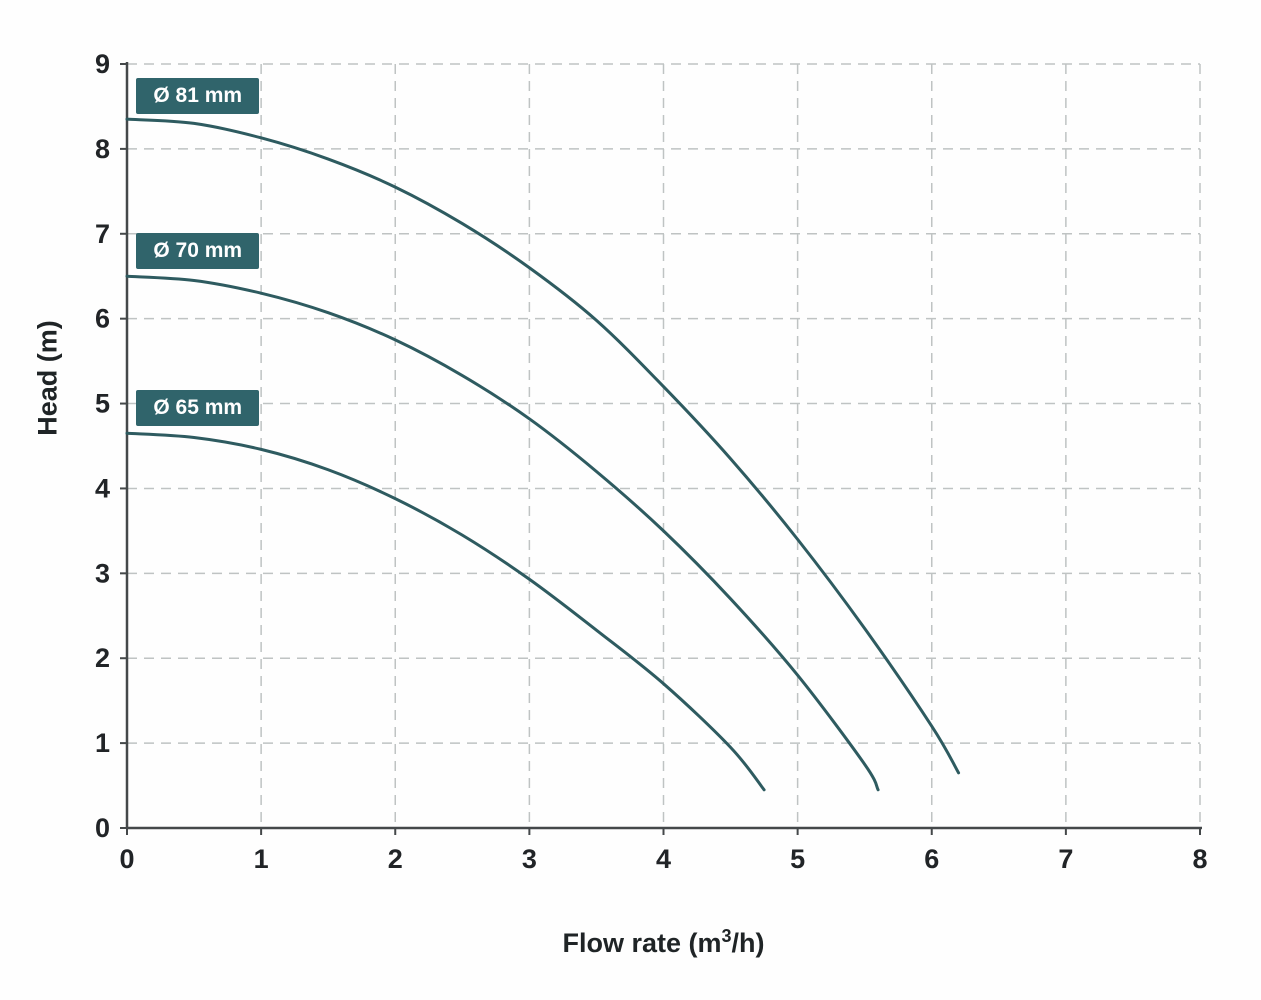 The height and width of the screenshot is (1000, 1261). What do you see at coordinates (102, 488) in the screenshot?
I see `y-tick-label: 4` at bounding box center [102, 488].